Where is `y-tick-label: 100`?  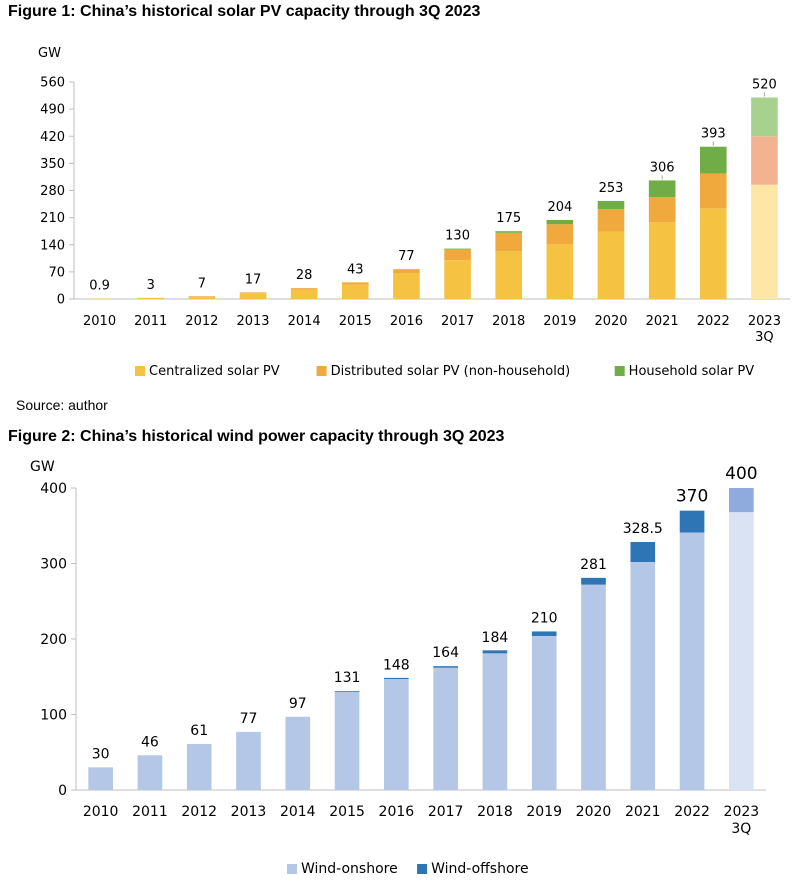
y-tick-label: 100 is located at coordinates (53, 715).